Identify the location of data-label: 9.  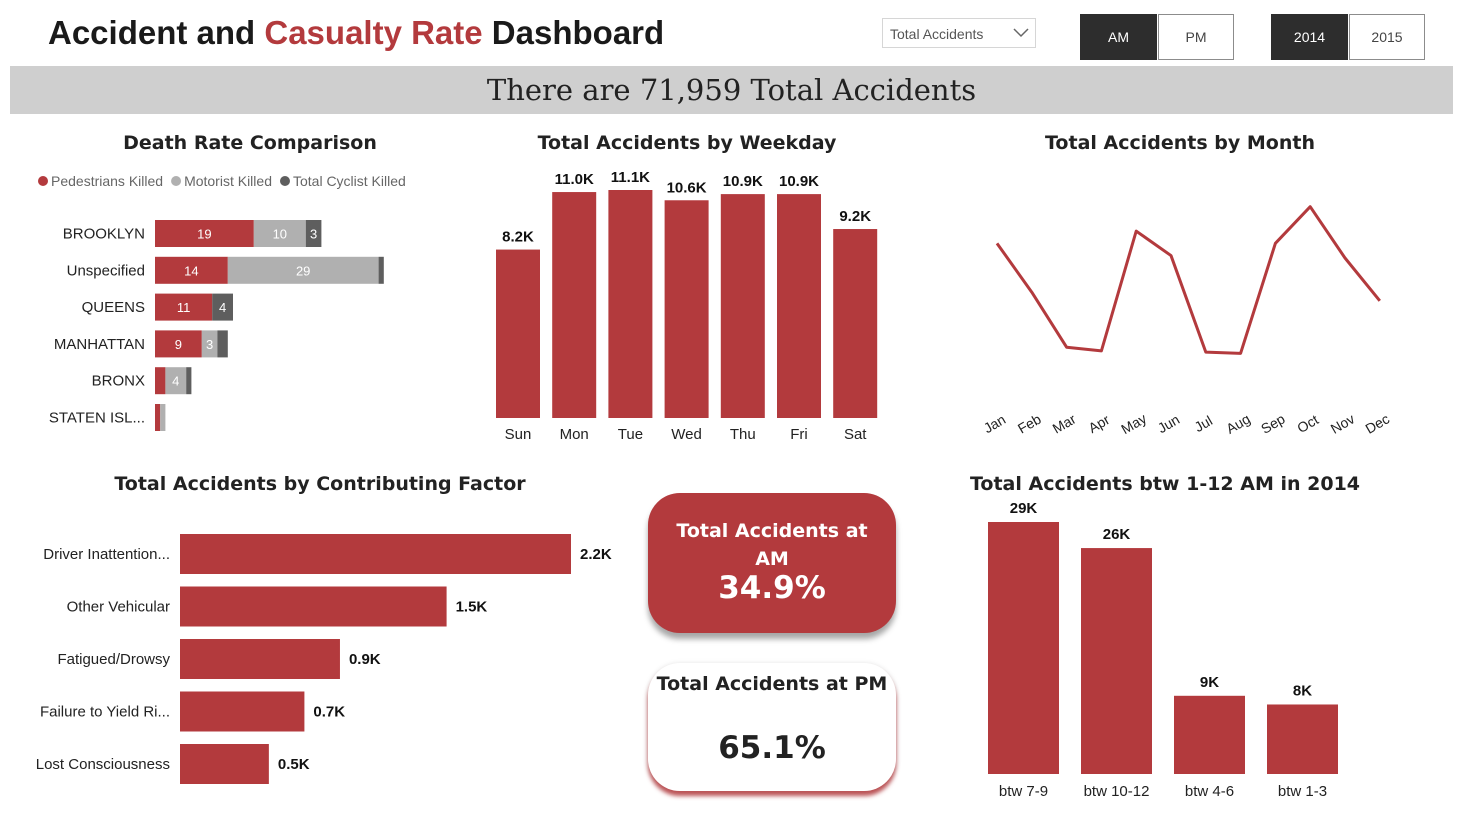
(178, 344).